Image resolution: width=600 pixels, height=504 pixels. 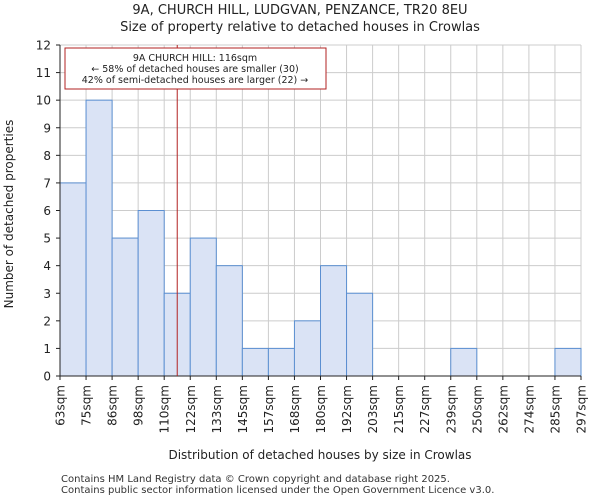 I want to click on x-tick-label-122sqm: 122sqm, so click(x=191, y=409).